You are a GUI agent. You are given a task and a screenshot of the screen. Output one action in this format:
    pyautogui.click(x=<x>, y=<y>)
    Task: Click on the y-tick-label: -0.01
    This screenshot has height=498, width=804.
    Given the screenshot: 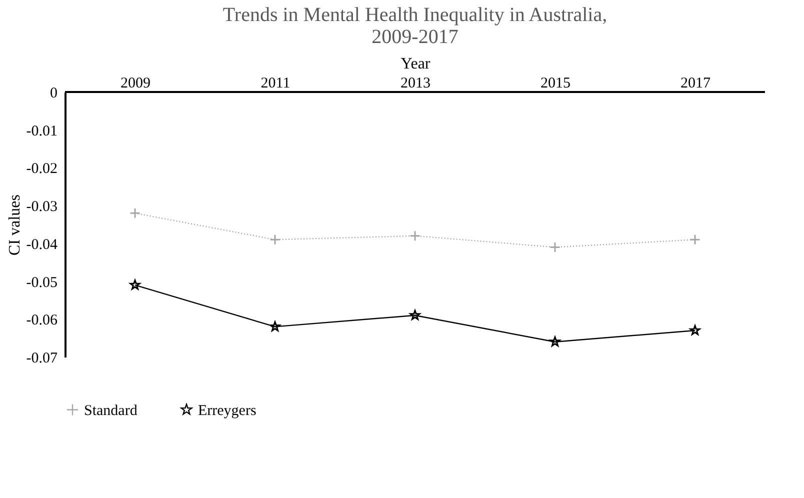 What is the action you would take?
    pyautogui.click(x=42, y=131)
    